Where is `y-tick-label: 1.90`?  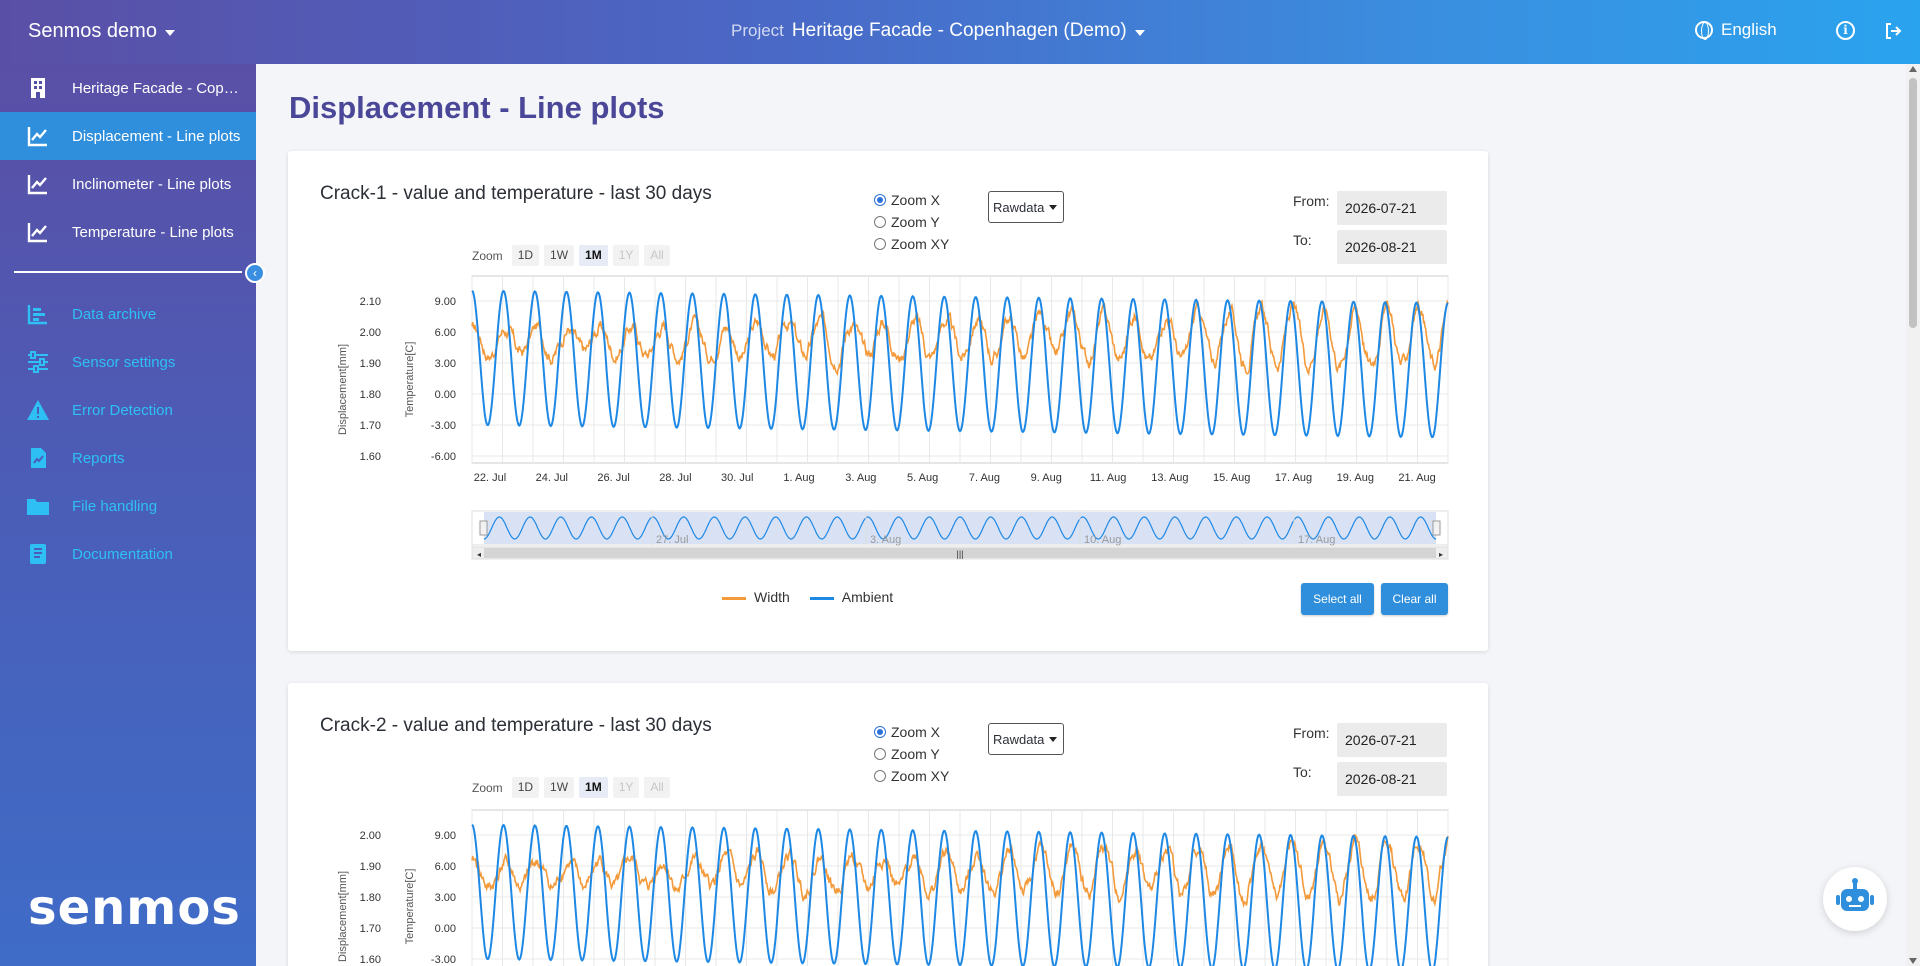 y-tick-label: 1.90 is located at coordinates (370, 867).